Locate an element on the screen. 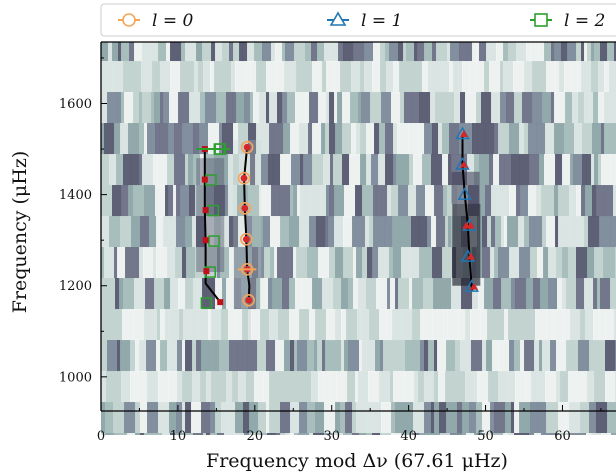 The image size is (616, 474). y-tick-label: 1400 is located at coordinates (75, 195).